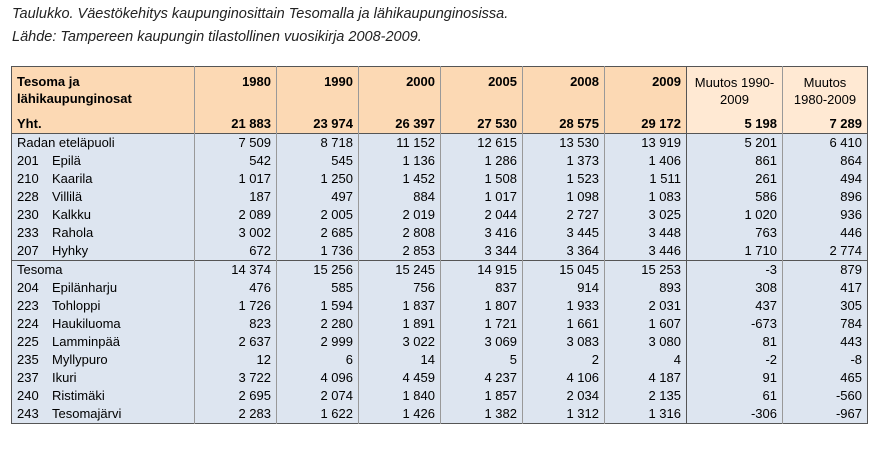 This screenshot has width=891, height=457. Describe the element at coordinates (734, 395) in the screenshot. I see `table-cell: 61` at that location.